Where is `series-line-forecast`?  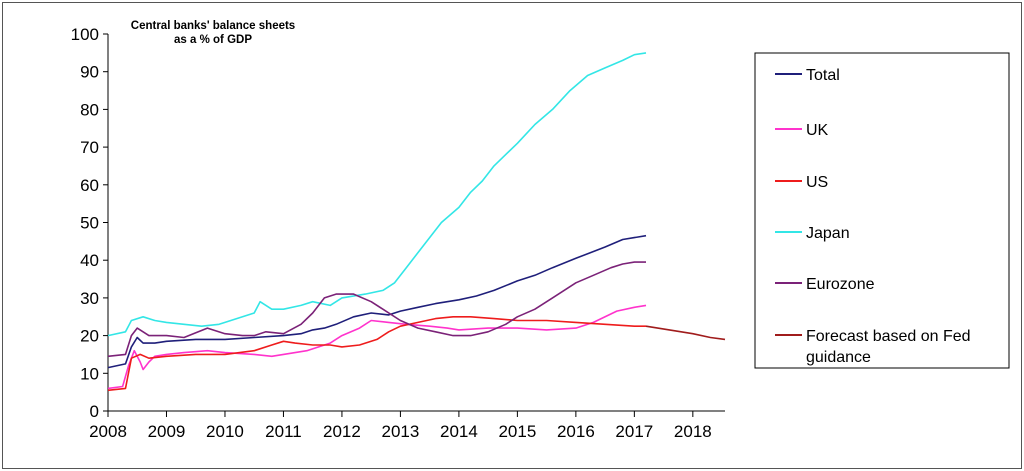 series-line-forecast is located at coordinates (685, 333).